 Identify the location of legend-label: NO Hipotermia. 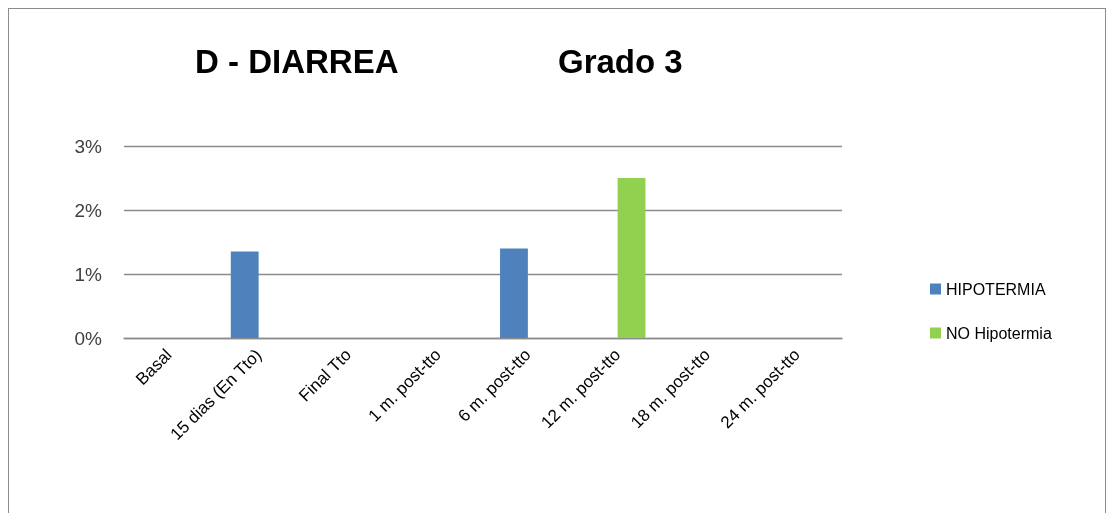
(999, 333).